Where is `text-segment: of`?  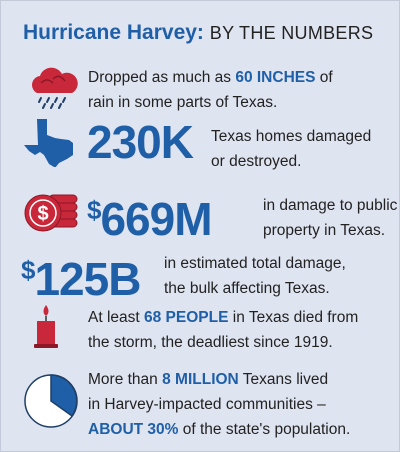 text-segment: of is located at coordinates (324, 77).